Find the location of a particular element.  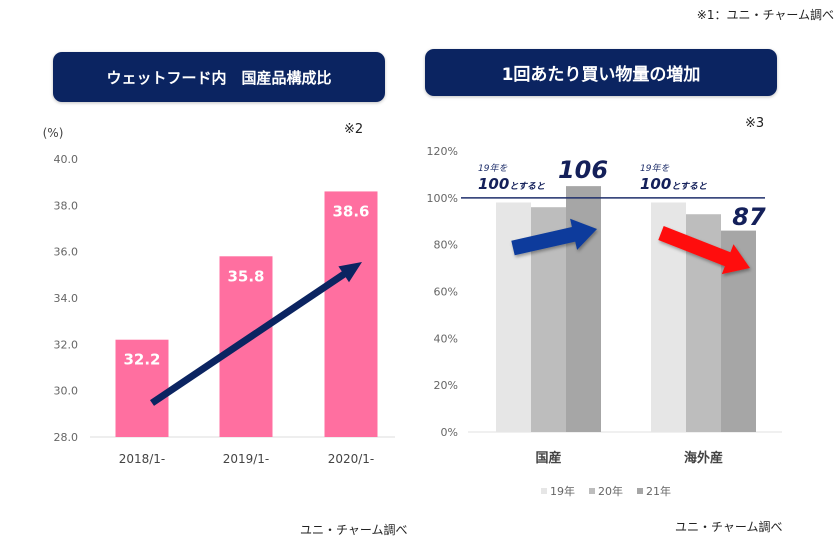

x-tick-label: 2020/1- is located at coordinates (351, 459).